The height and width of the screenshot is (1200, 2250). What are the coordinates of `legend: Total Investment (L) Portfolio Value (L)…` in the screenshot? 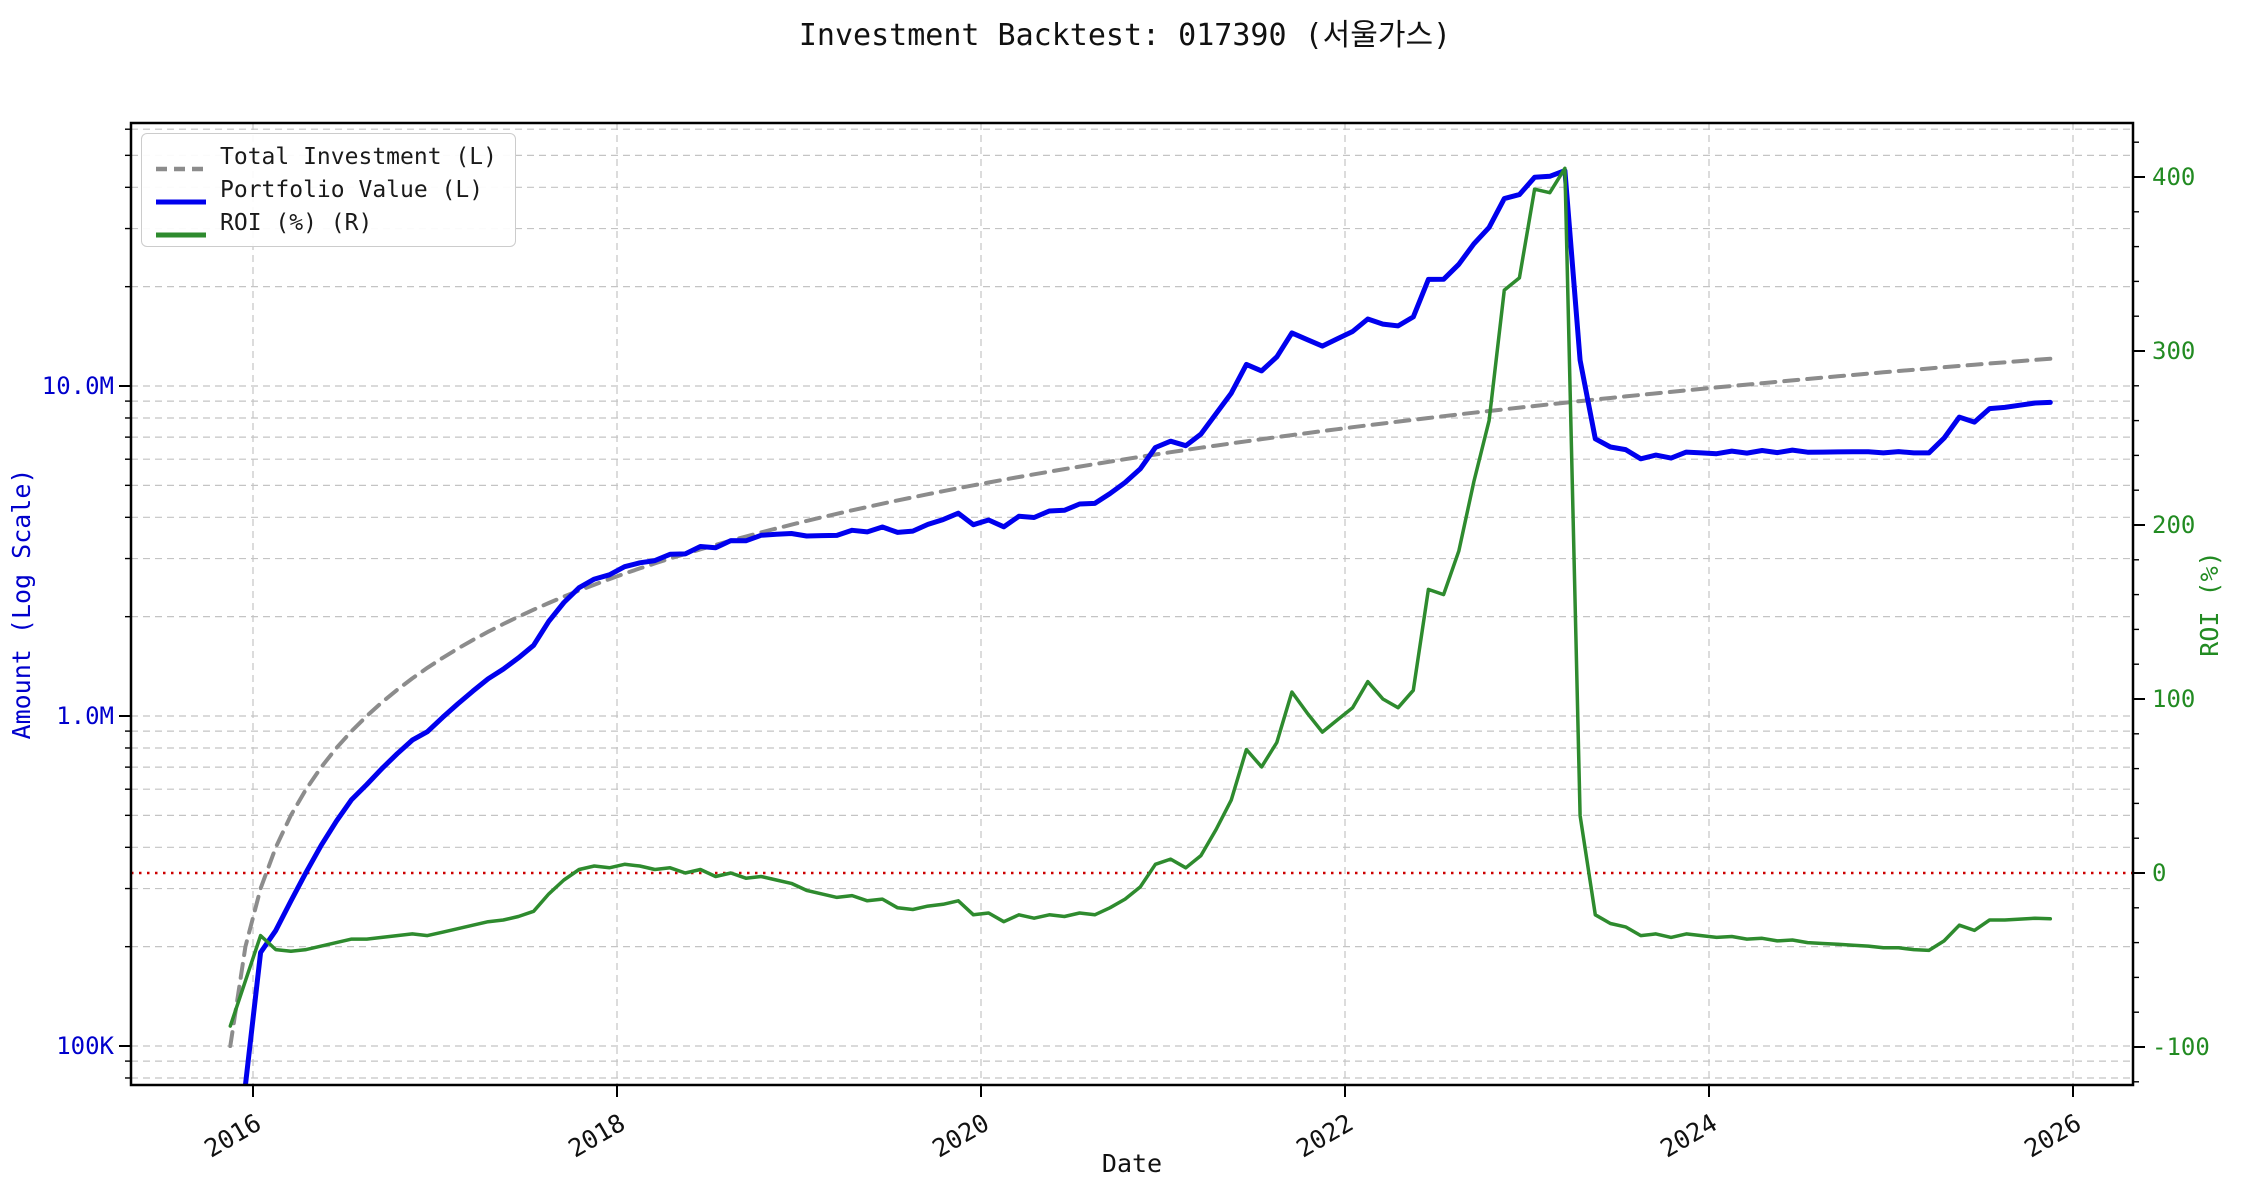 It's located at (328, 190).